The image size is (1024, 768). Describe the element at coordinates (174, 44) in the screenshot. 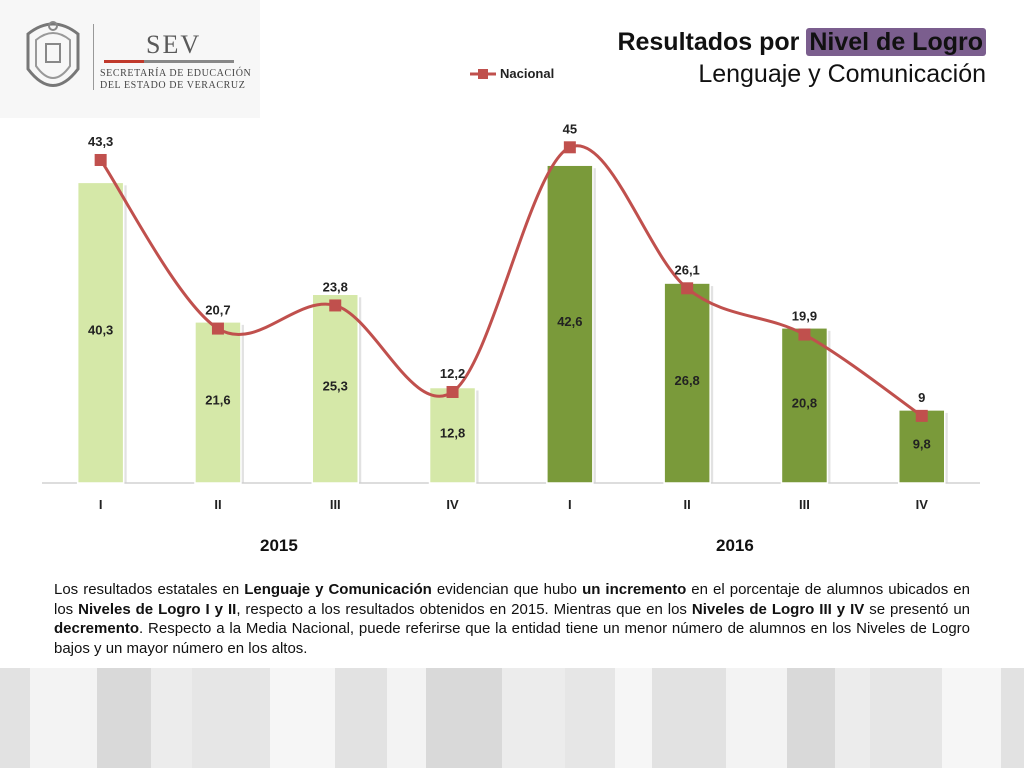

I see `logo-name: SEV` at that location.